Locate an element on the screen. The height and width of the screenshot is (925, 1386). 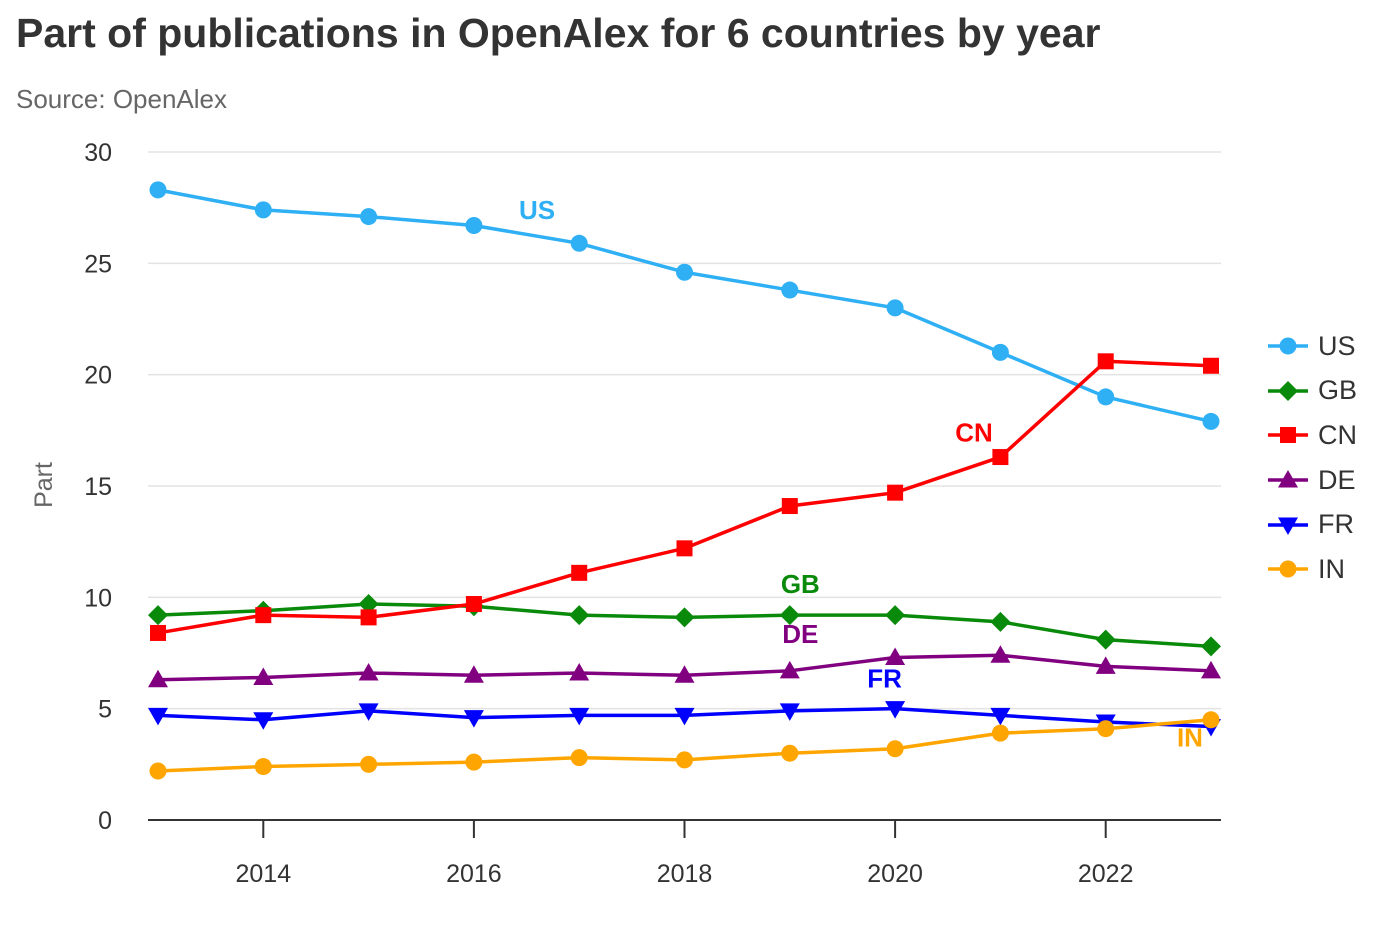
legend-item-in: IN is located at coordinates (1312, 569).